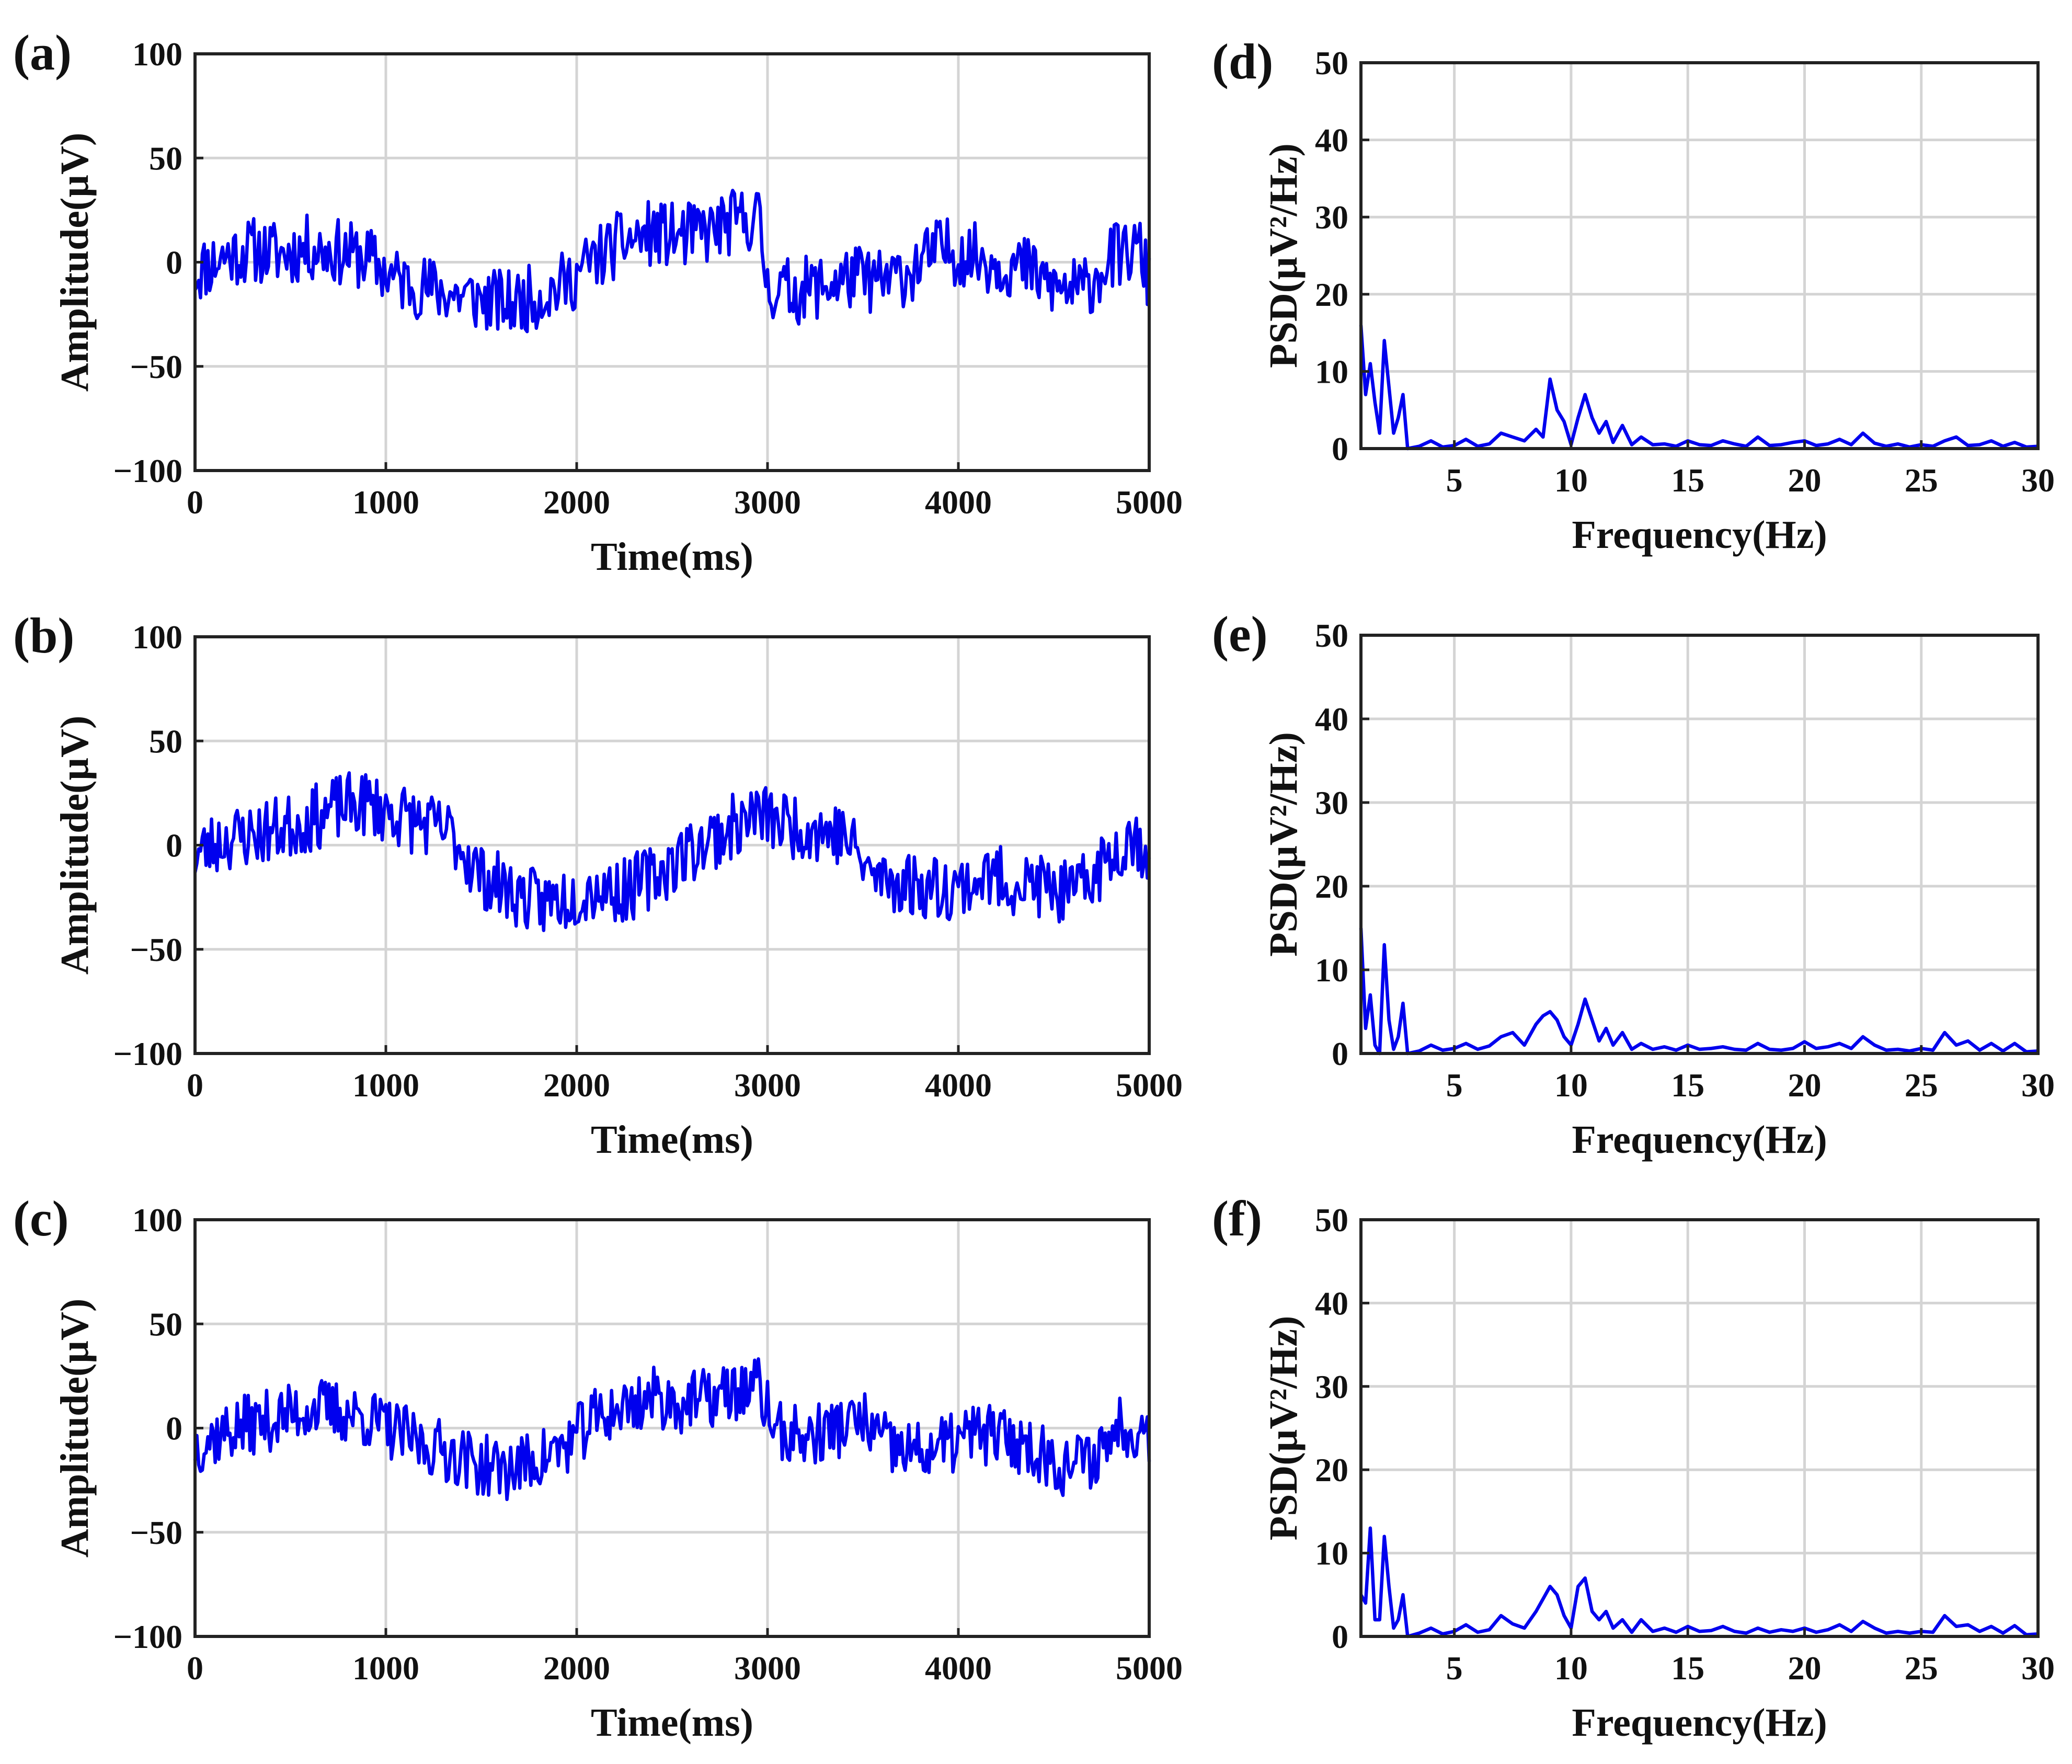 This screenshot has width=2072, height=1764. What do you see at coordinates (43, 636) in the screenshot?
I see `panel-label: (b)` at bounding box center [43, 636].